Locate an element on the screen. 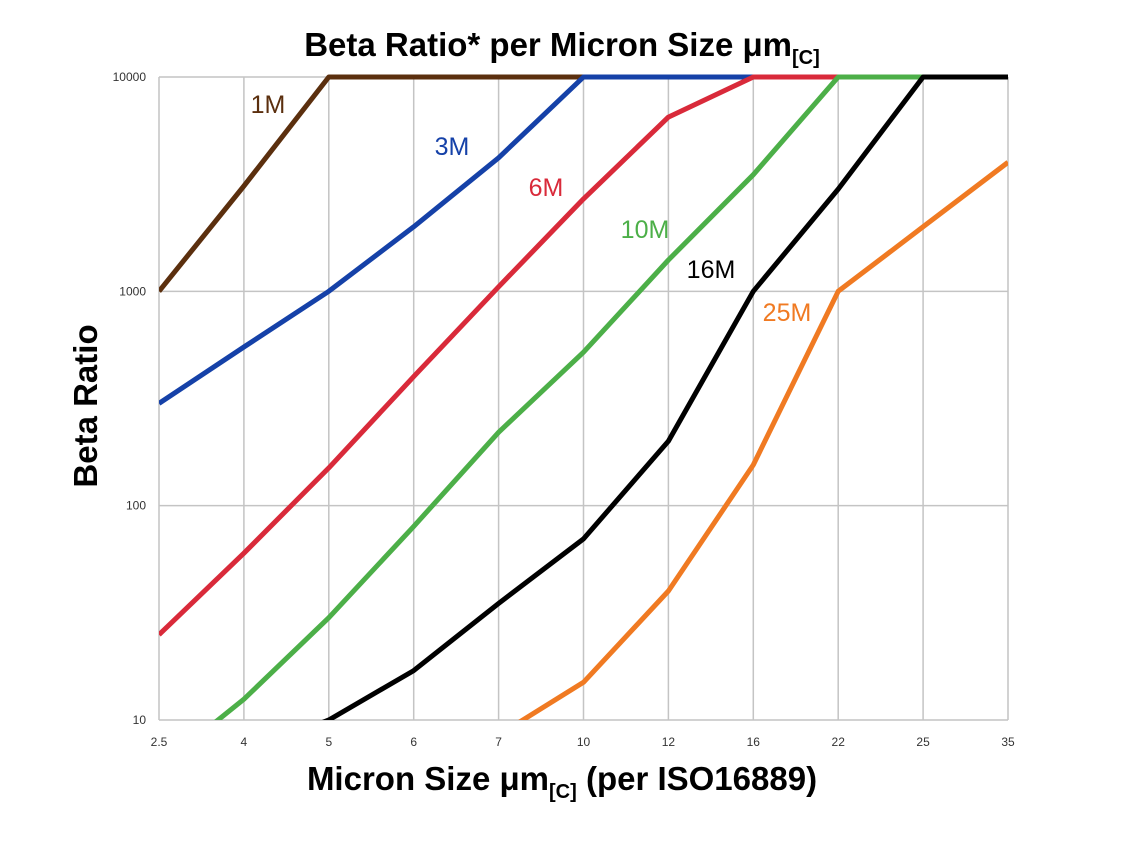  y-tick-label: 100 is located at coordinates (136, 506).